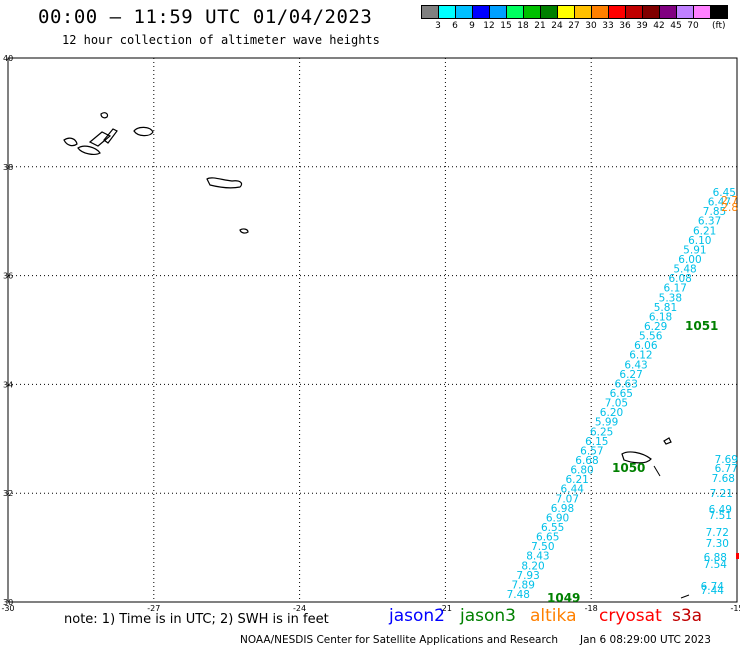 The height and width of the screenshot is (650, 740). What do you see at coordinates (684, 270) in the screenshot?
I see `swh-track-label: 5.48` at bounding box center [684, 270].